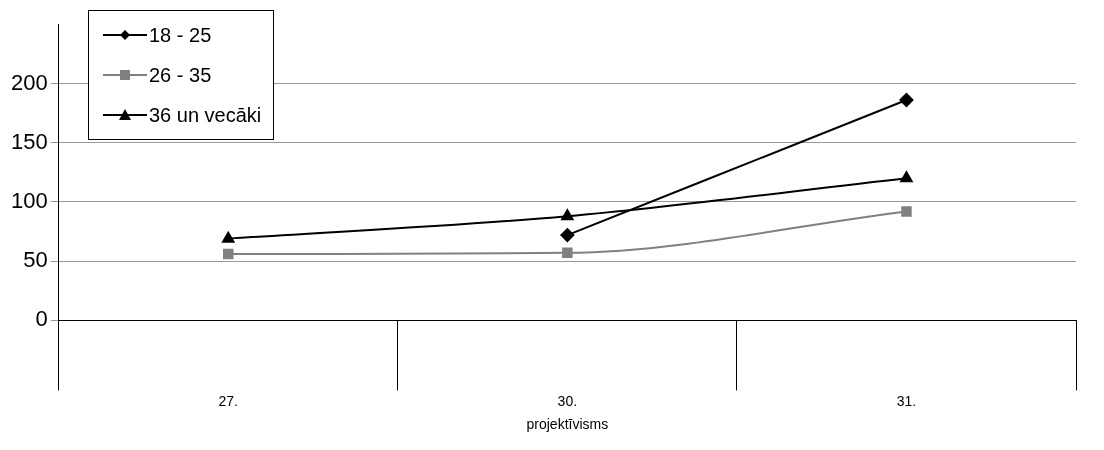 This screenshot has height=450, width=1104. Describe the element at coordinates (180, 35) in the screenshot. I see `legend-label: 18 - 25` at that location.